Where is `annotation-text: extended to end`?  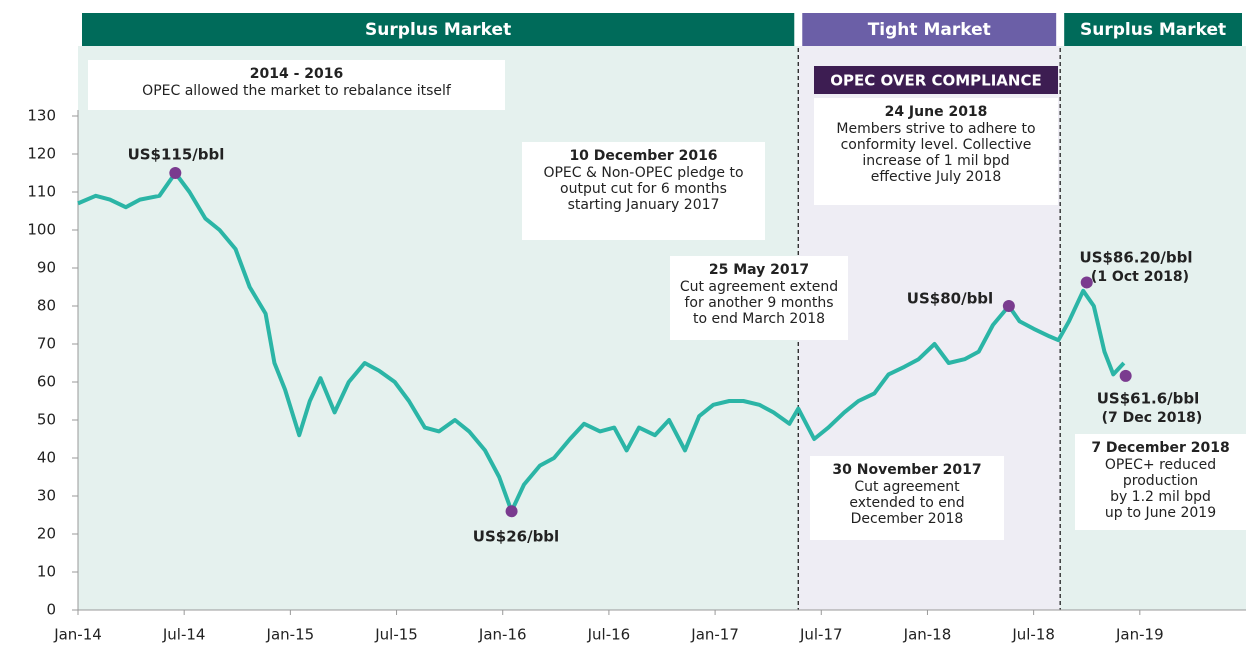 annotation-text: extended to end is located at coordinates (906, 503).